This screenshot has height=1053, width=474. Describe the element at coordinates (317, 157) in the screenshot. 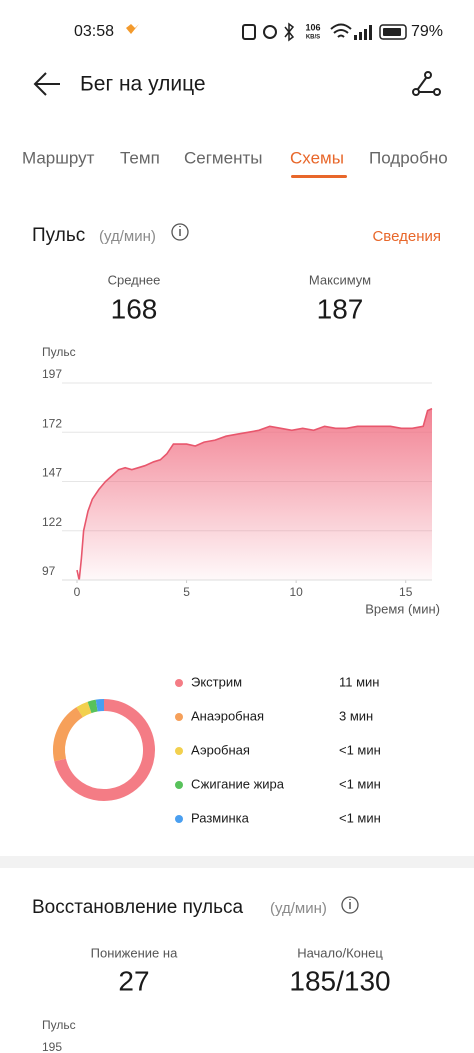

I see `tab: Схемы` at that location.